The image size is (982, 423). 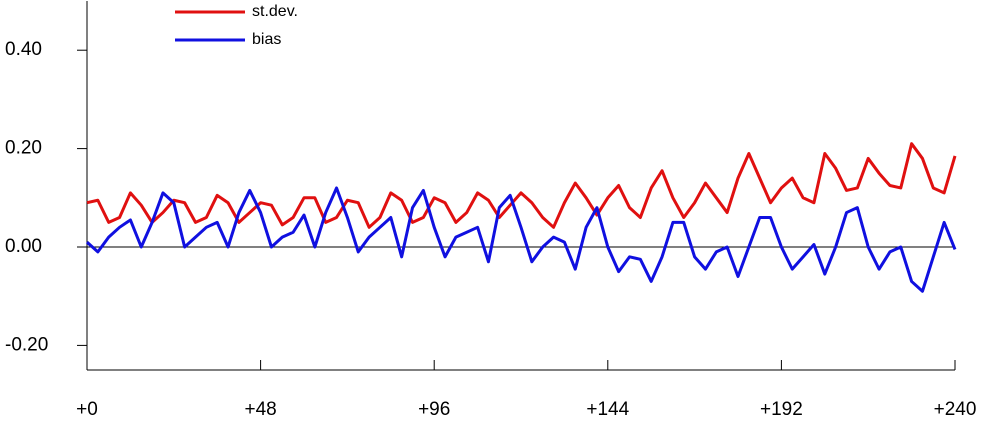 What do you see at coordinates (260, 409) in the screenshot?
I see `x-tick-label: +48` at bounding box center [260, 409].